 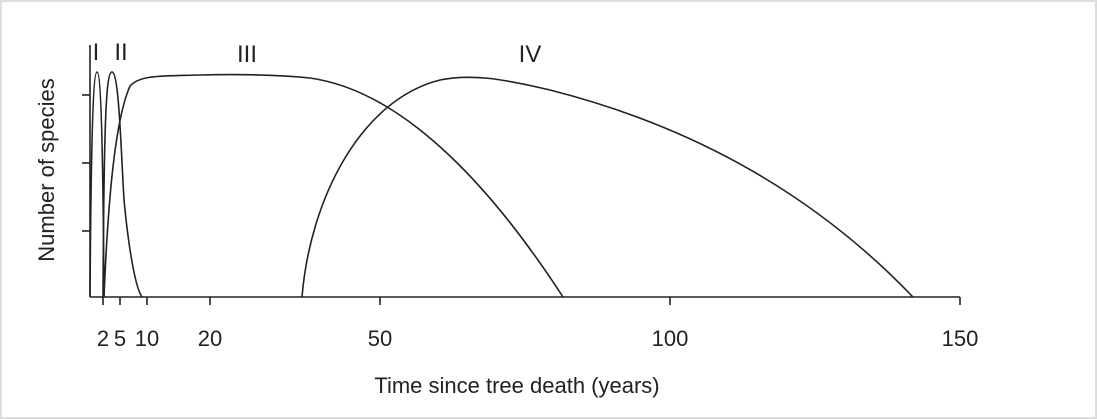 What do you see at coordinates (247, 54) in the screenshot?
I see `curve-label: III` at bounding box center [247, 54].